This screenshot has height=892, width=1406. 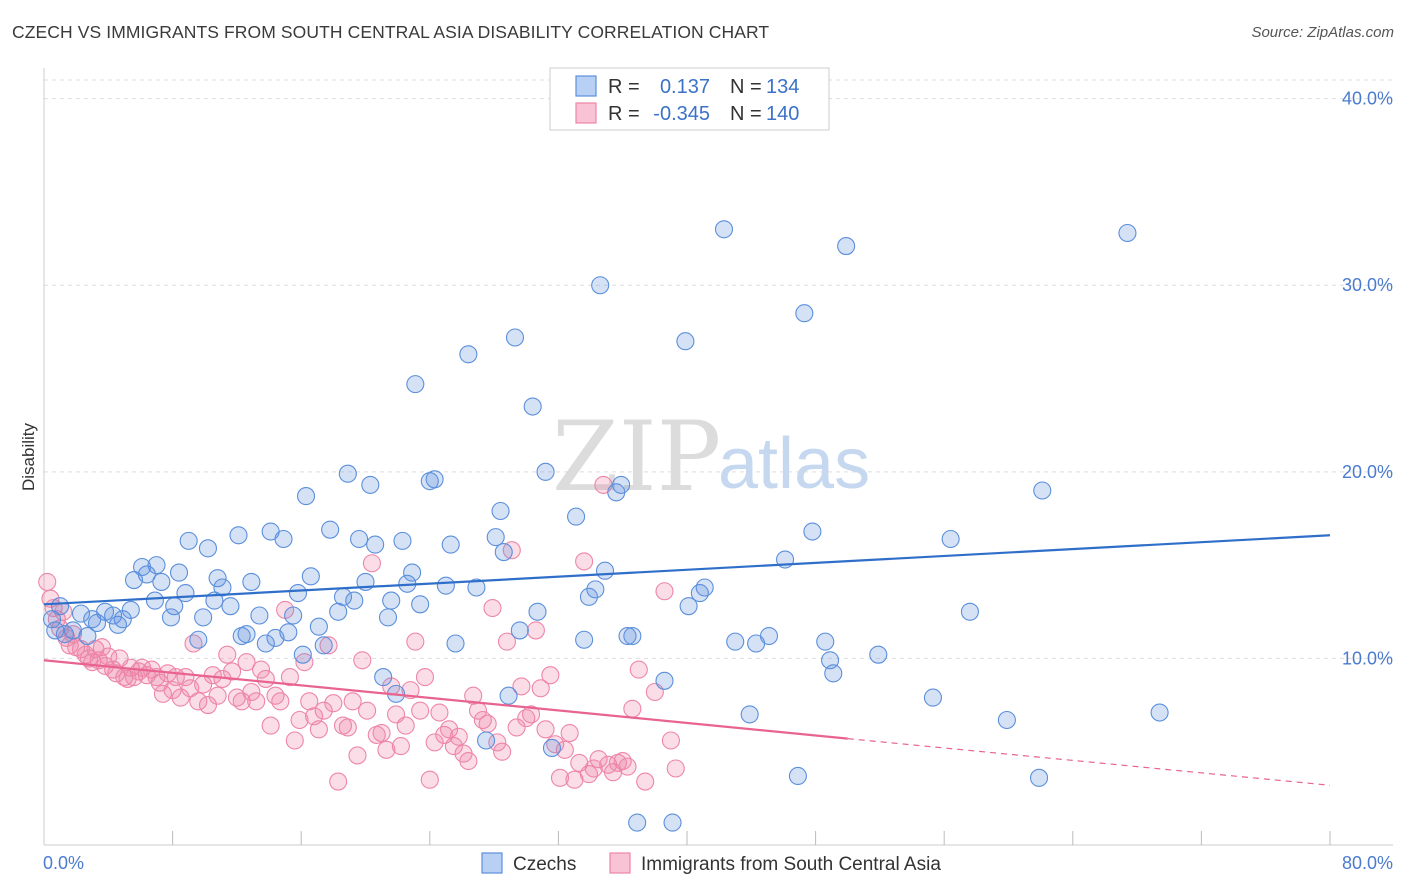 I want to click on legend-n-value-czechs: 134, so click(x=782, y=87).